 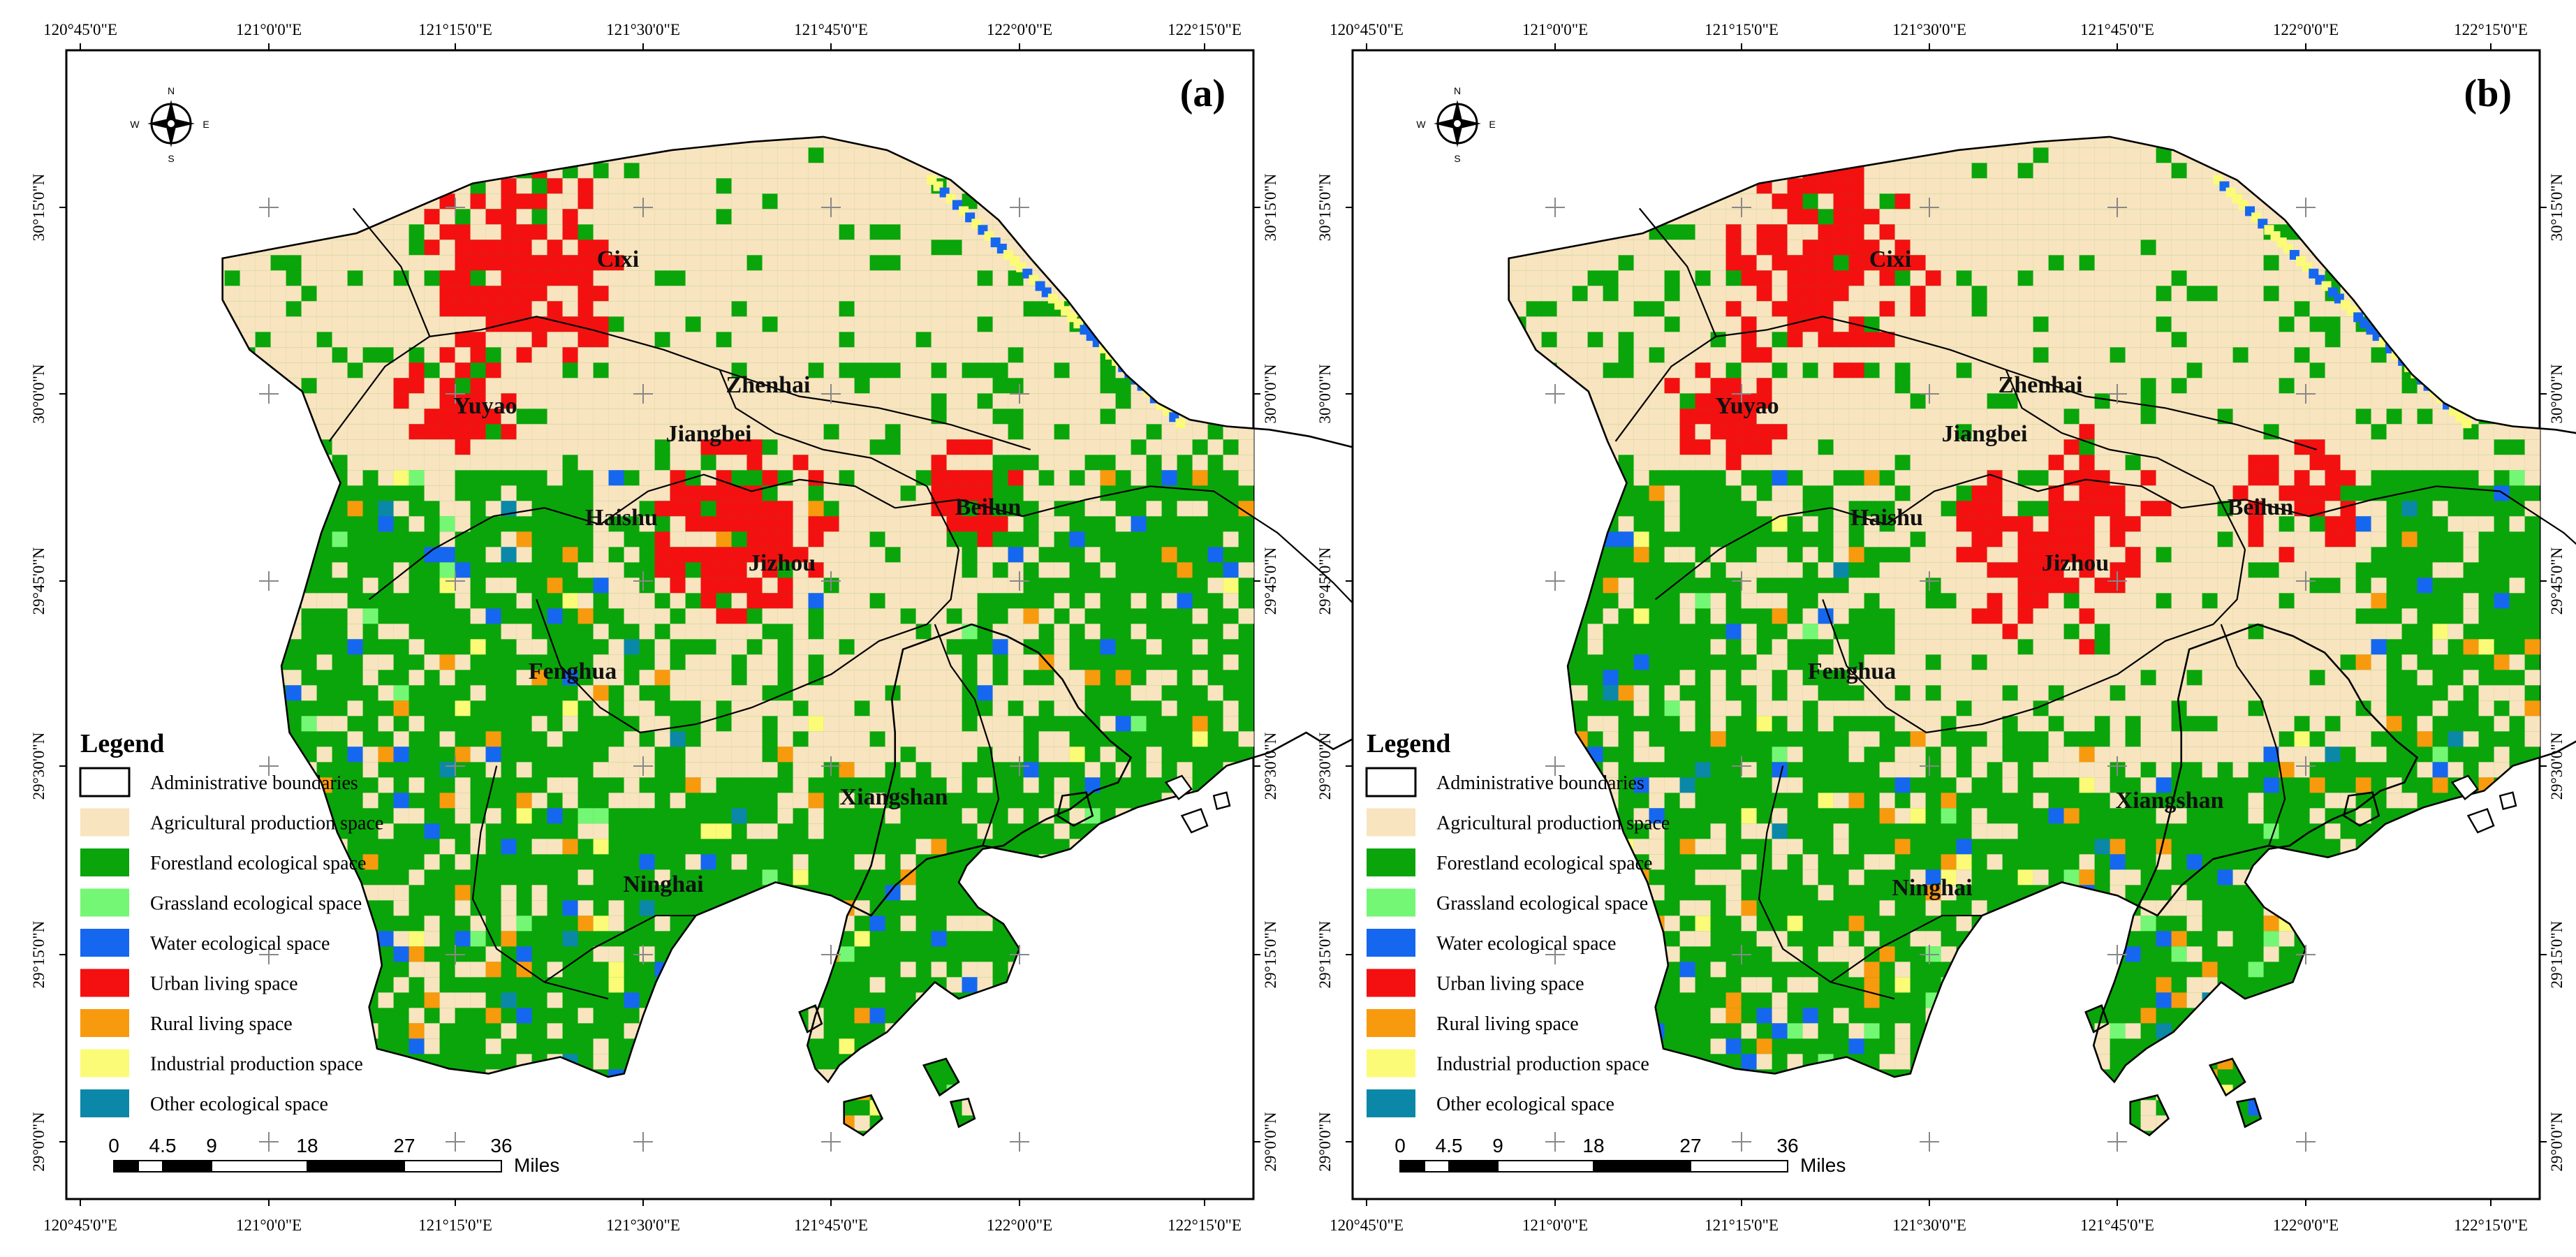 What do you see at coordinates (2557, 766) in the screenshot?
I see `latitude-label-right: 29°30'0"N` at bounding box center [2557, 766].